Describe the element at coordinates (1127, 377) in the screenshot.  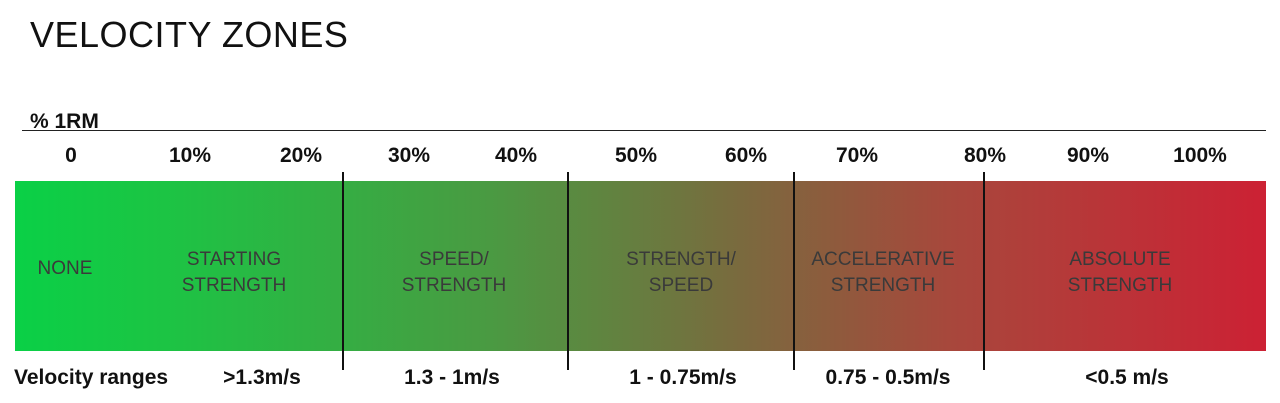
I see `velocity-range: <0.5 m/s` at that location.